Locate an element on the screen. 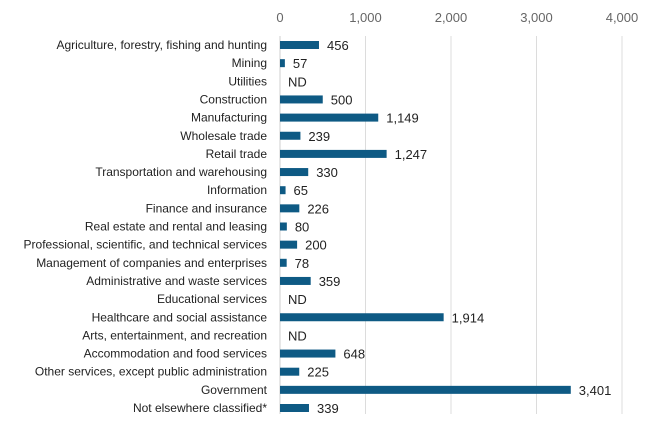 This screenshot has width=650, height=437. value-label: 225 is located at coordinates (318, 372).